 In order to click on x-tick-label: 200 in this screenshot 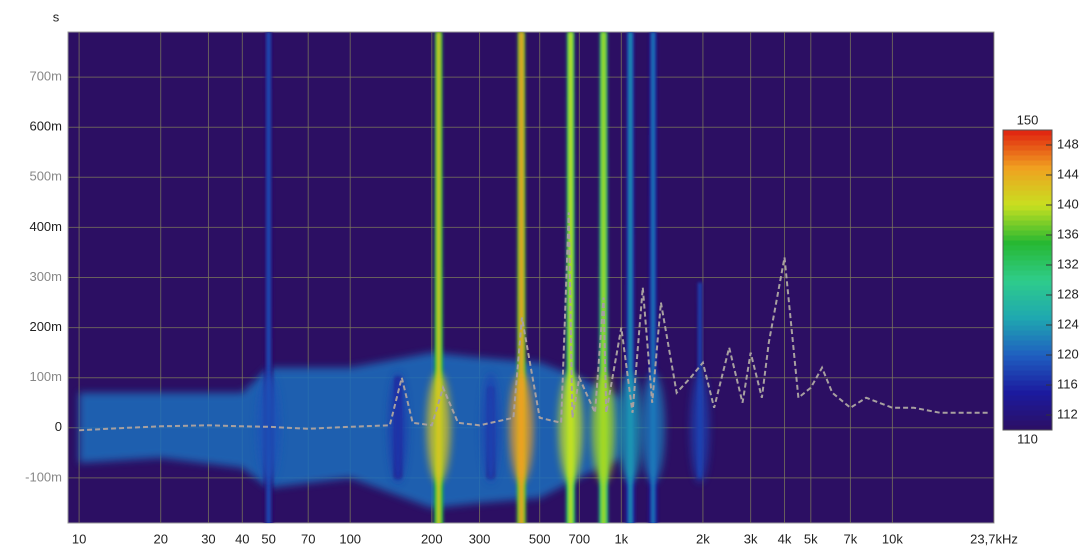, I will do `click(432, 538)`.